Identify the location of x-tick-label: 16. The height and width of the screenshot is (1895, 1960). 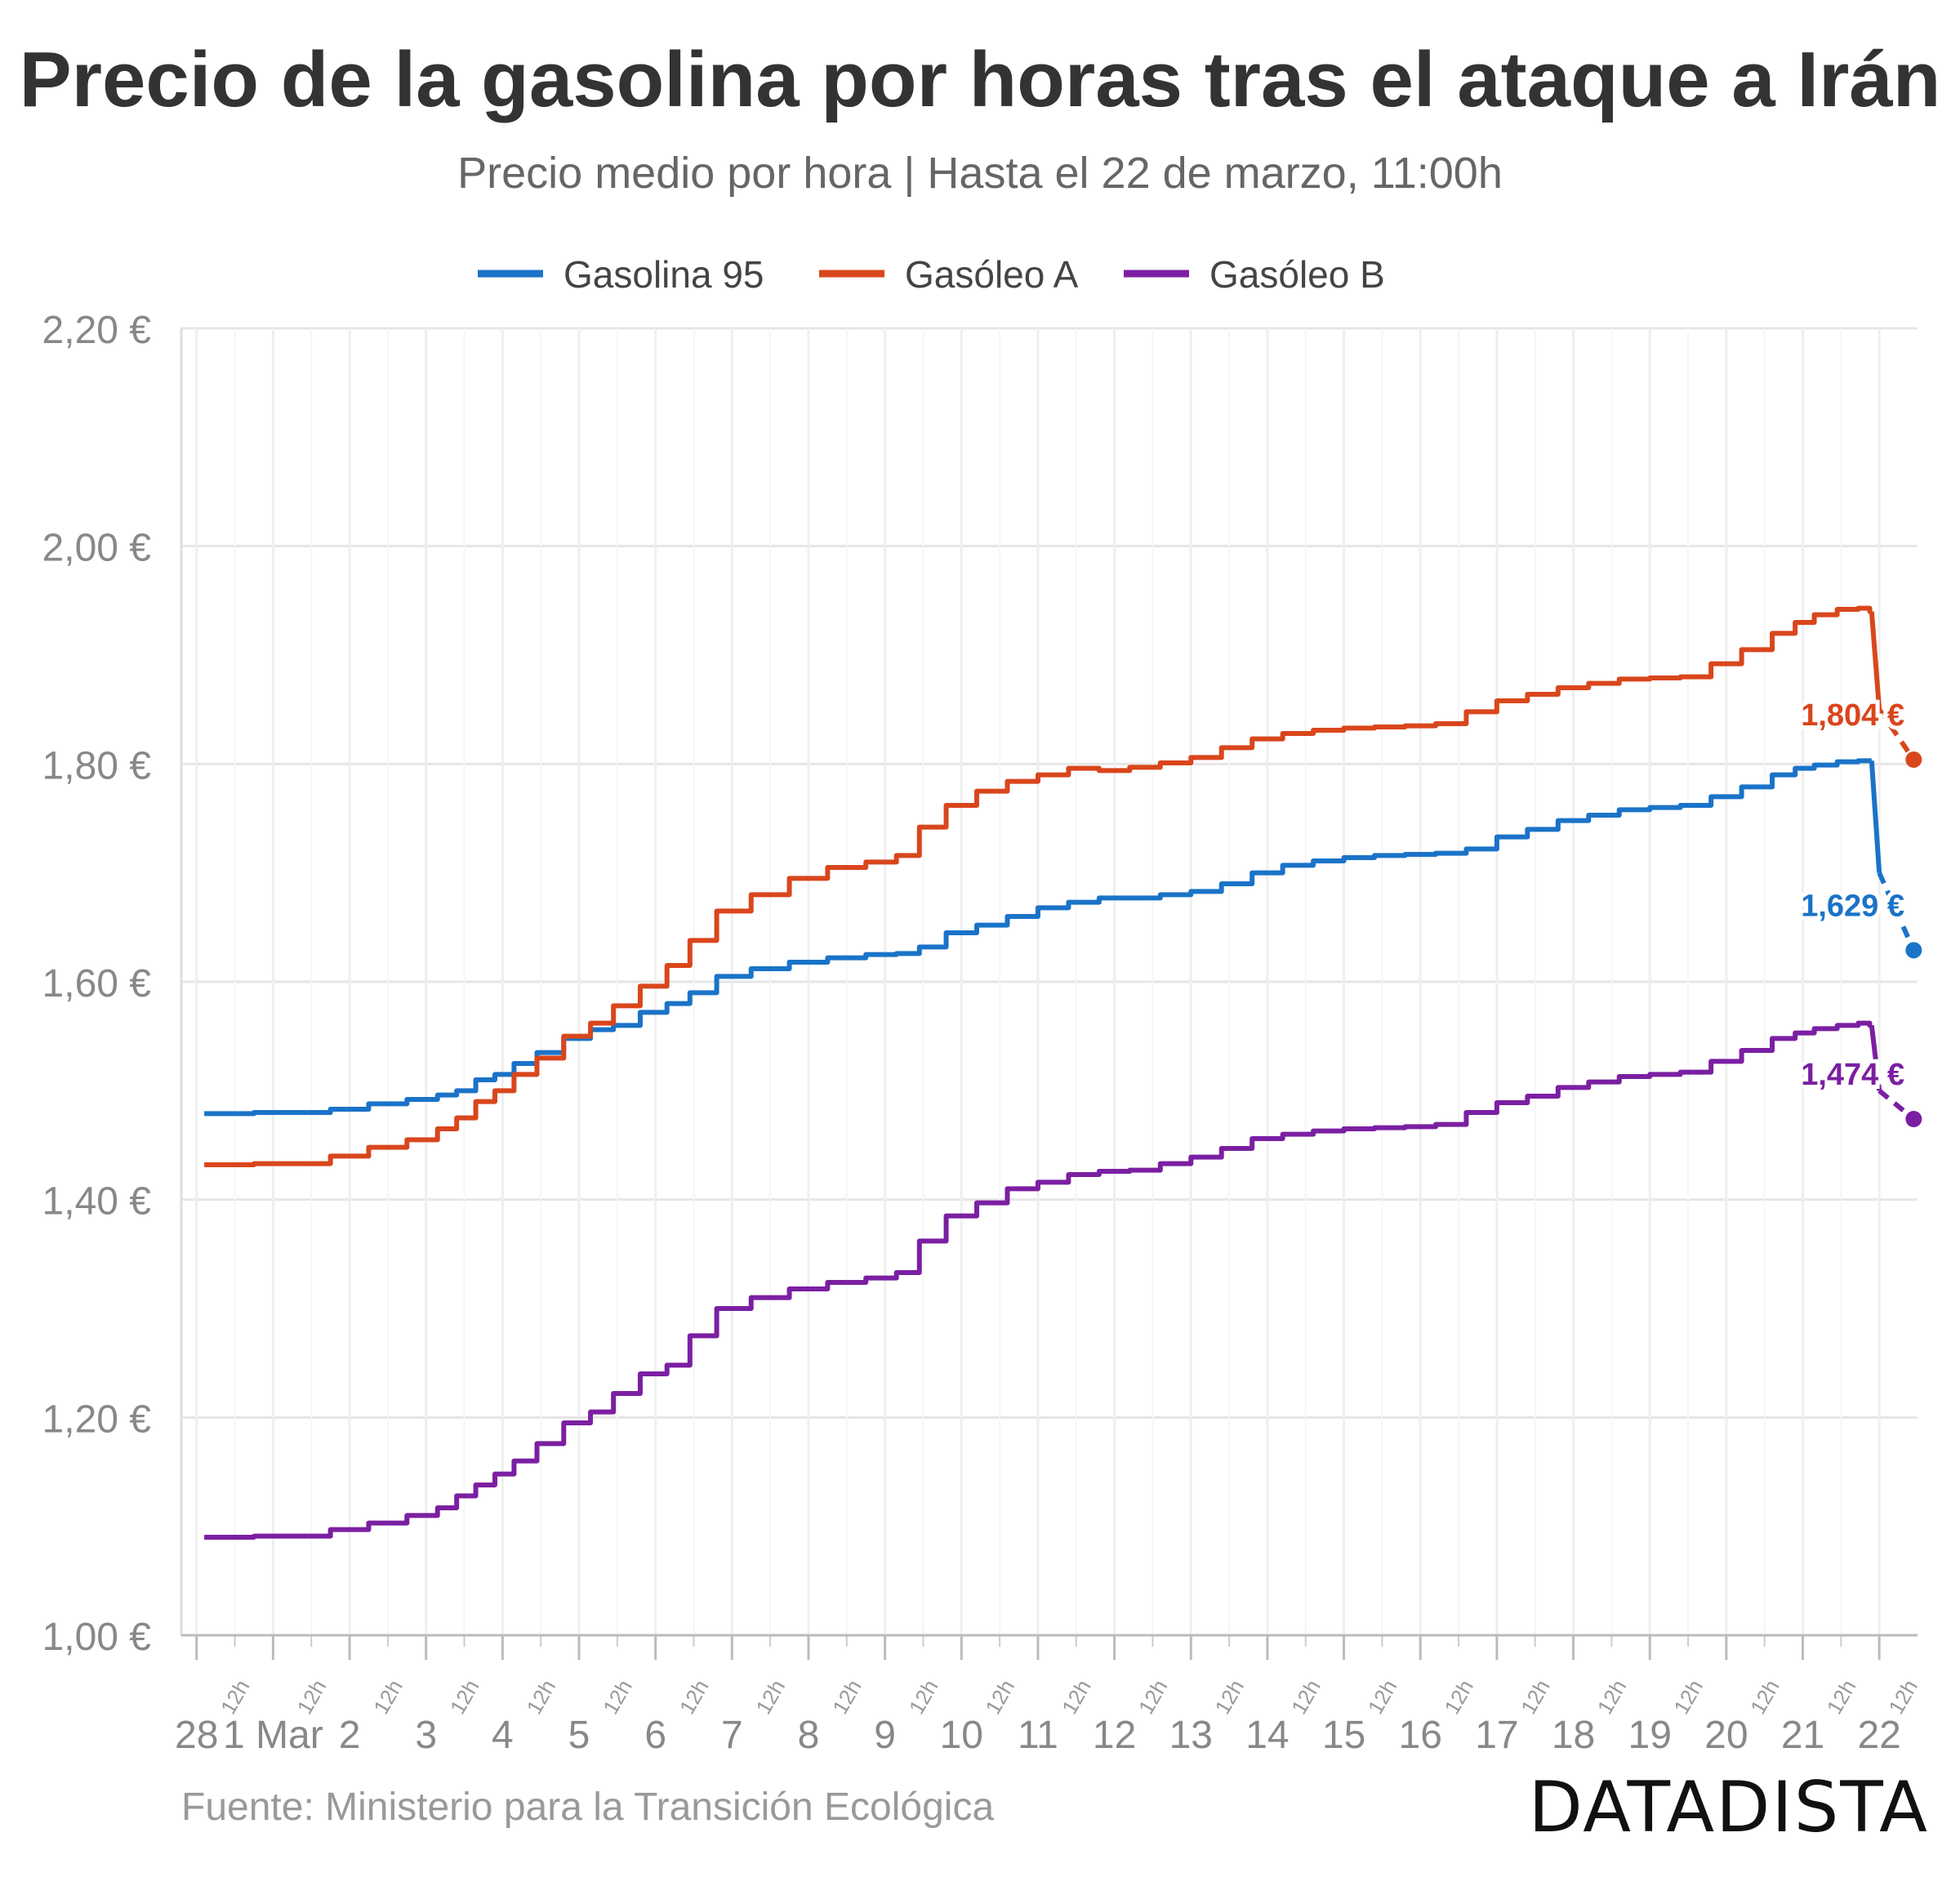
(1420, 1735).